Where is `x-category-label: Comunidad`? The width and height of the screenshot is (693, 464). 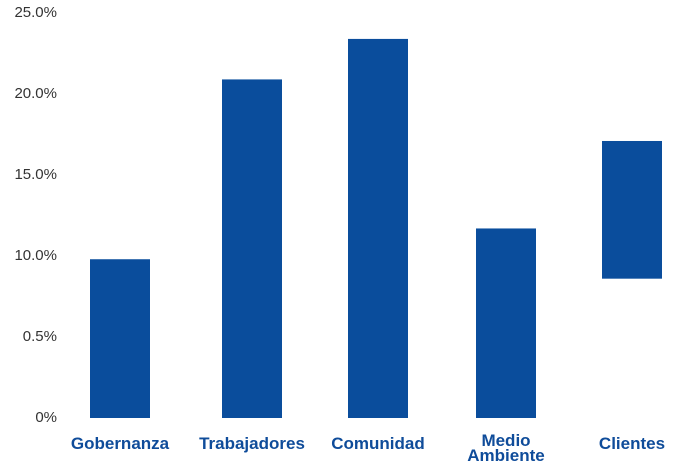
x-category-label: Comunidad is located at coordinates (378, 443).